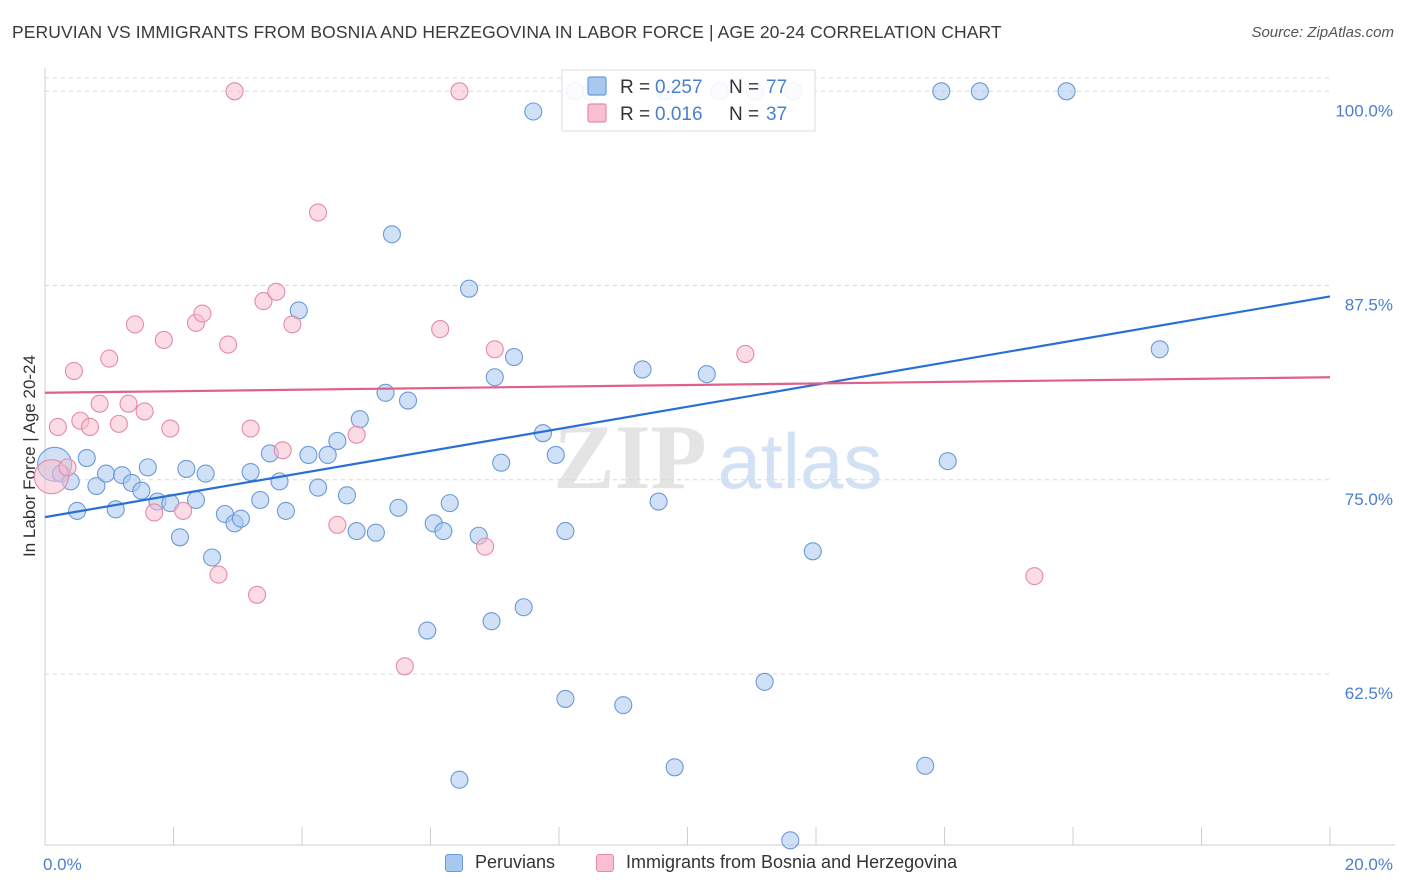 This screenshot has width=1406, height=892. I want to click on legend-n-value: 77, so click(776, 87).